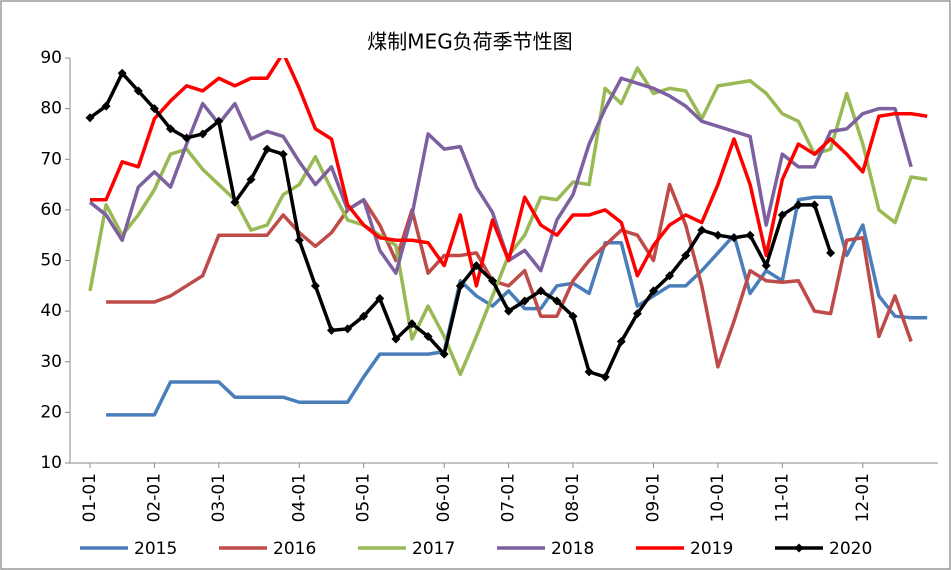 Image resolution: width=951 pixels, height=570 pixels. Describe the element at coordinates (51, 362) in the screenshot. I see `y-tick-label: 30` at that location.